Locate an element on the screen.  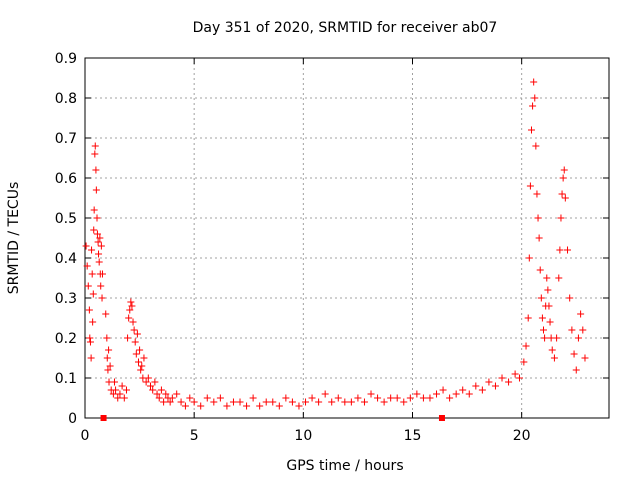
y-tick-label: 0.2 is located at coordinates (66, 339).